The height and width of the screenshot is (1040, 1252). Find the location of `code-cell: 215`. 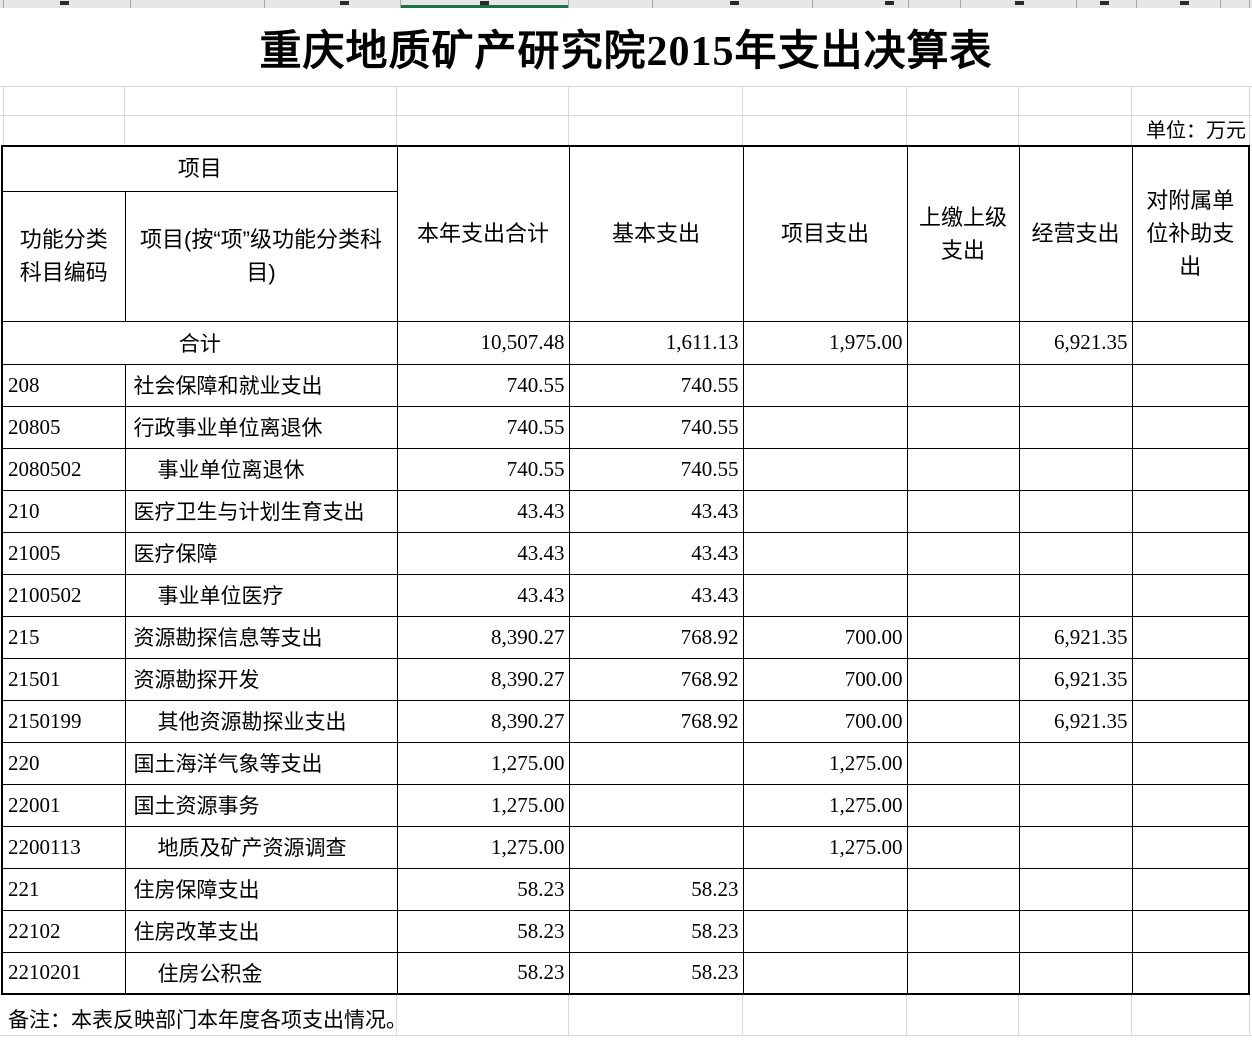

code-cell: 215 is located at coordinates (63, 637).